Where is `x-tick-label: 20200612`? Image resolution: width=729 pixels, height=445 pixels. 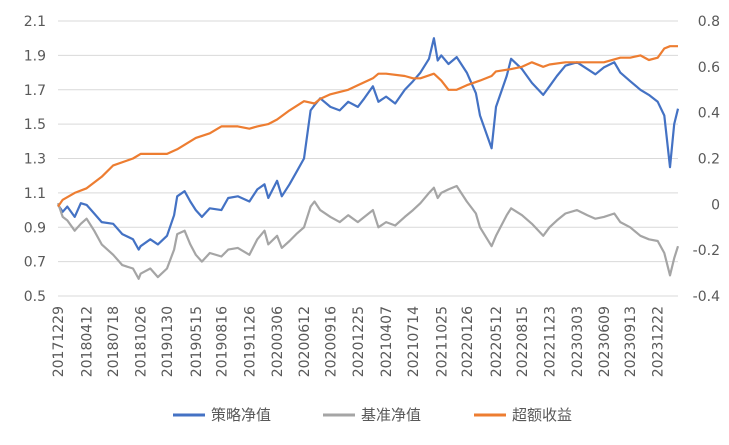
x-tick-label: 20200612 is located at coordinates (305, 341).